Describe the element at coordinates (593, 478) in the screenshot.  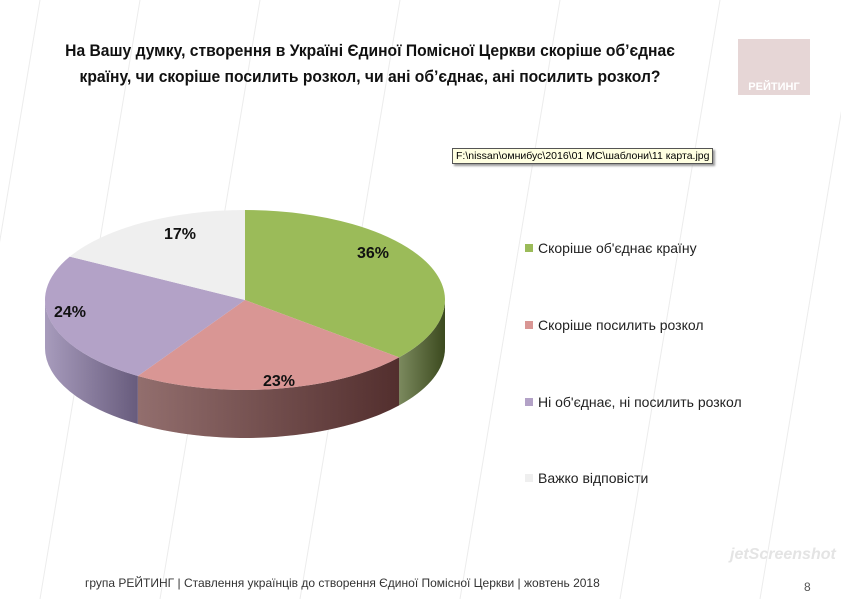
I see `legend-label: Важко відповісти` at that location.